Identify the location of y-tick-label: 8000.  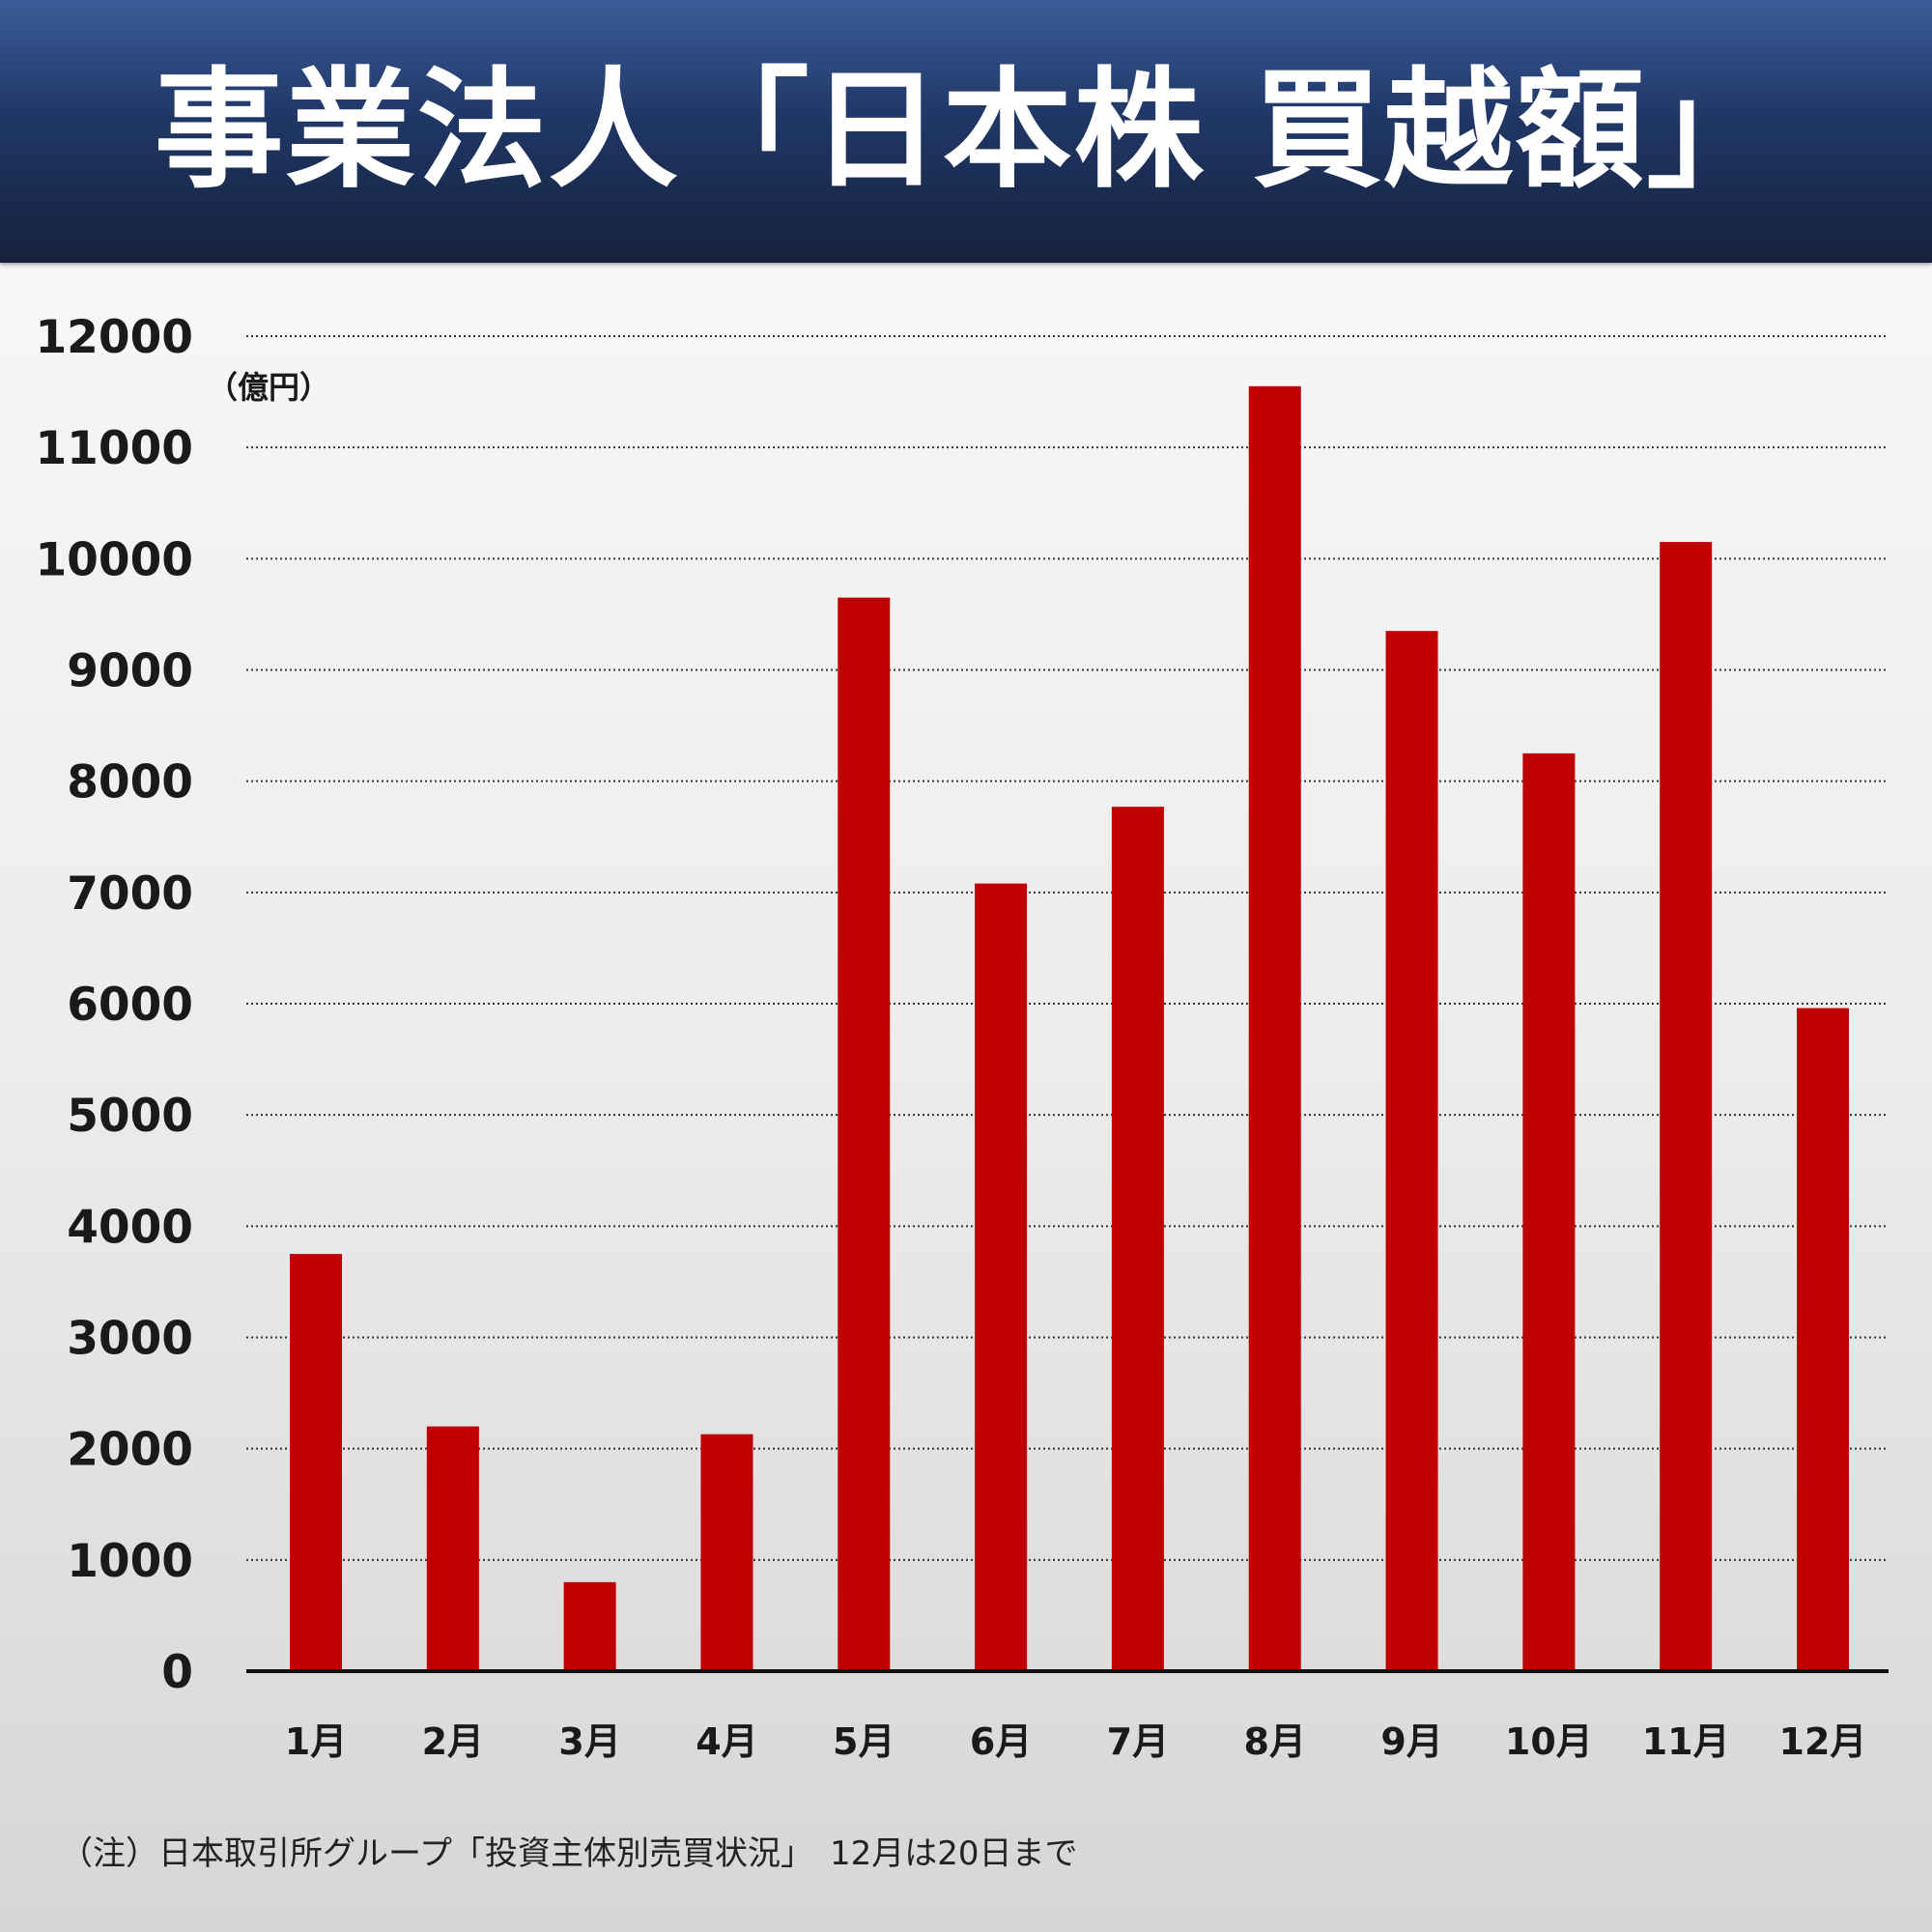
(130, 783).